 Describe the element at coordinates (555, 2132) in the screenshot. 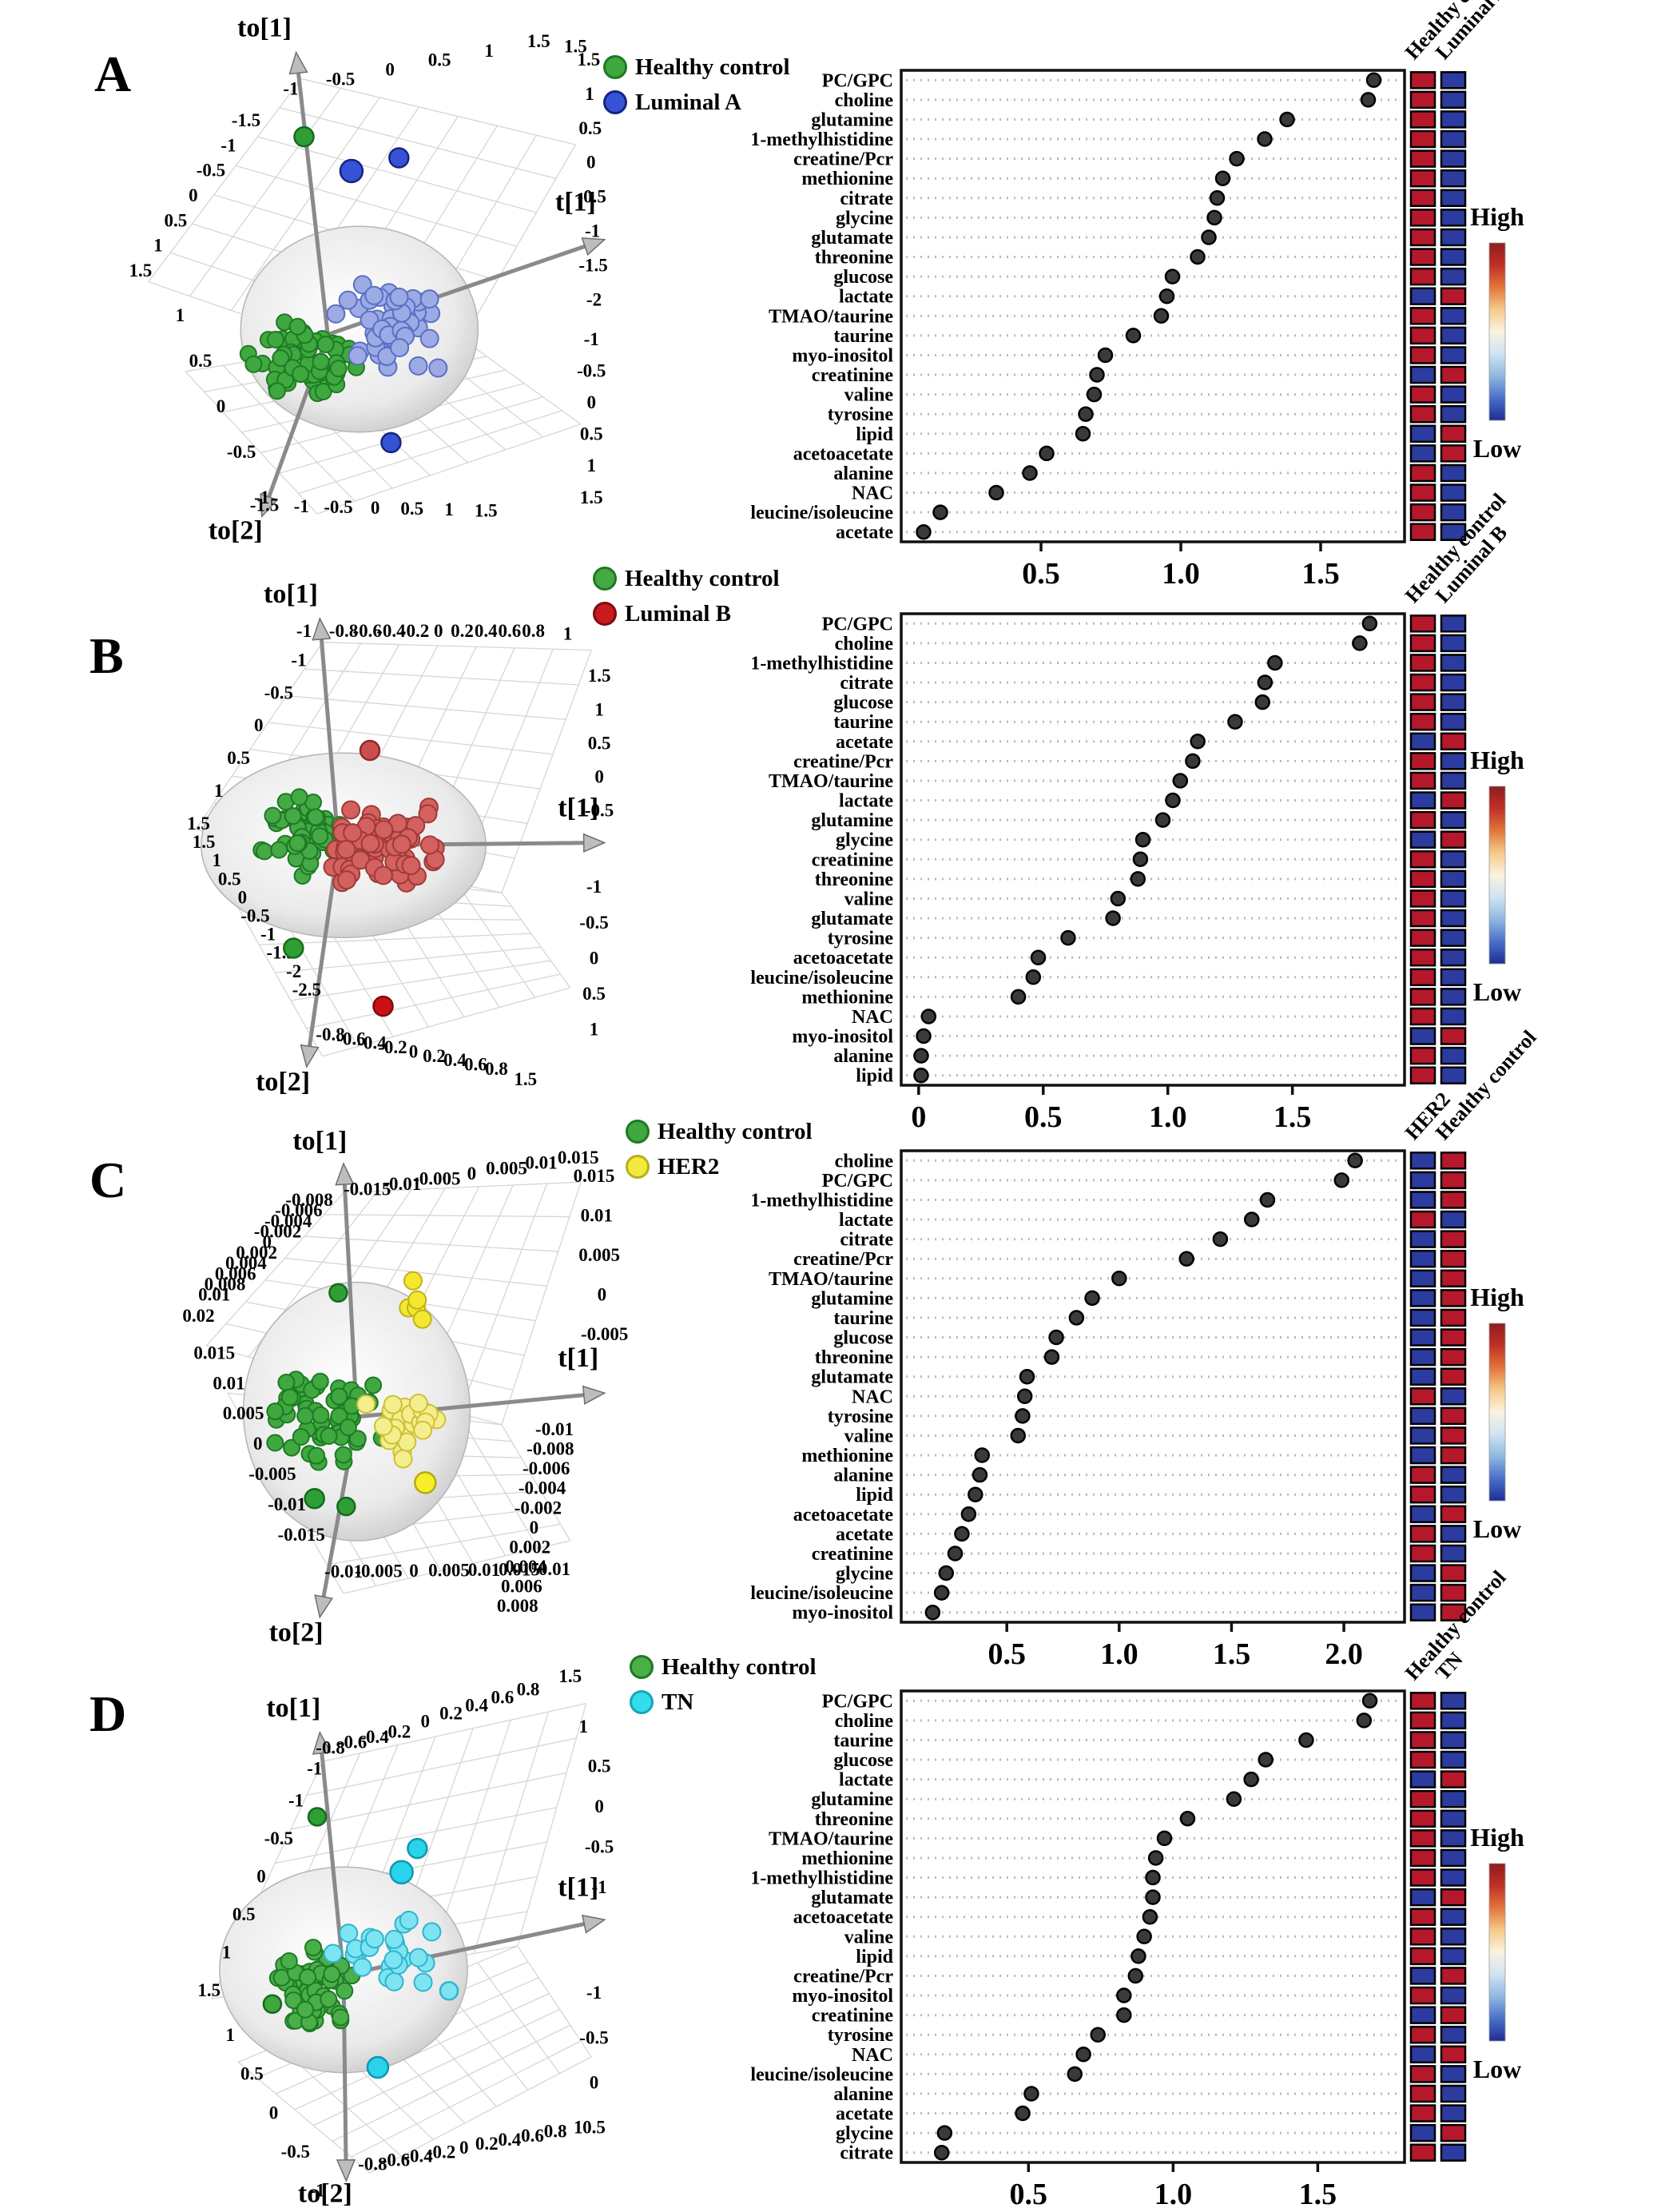

I see `score-tick-label: 0.8` at that location.